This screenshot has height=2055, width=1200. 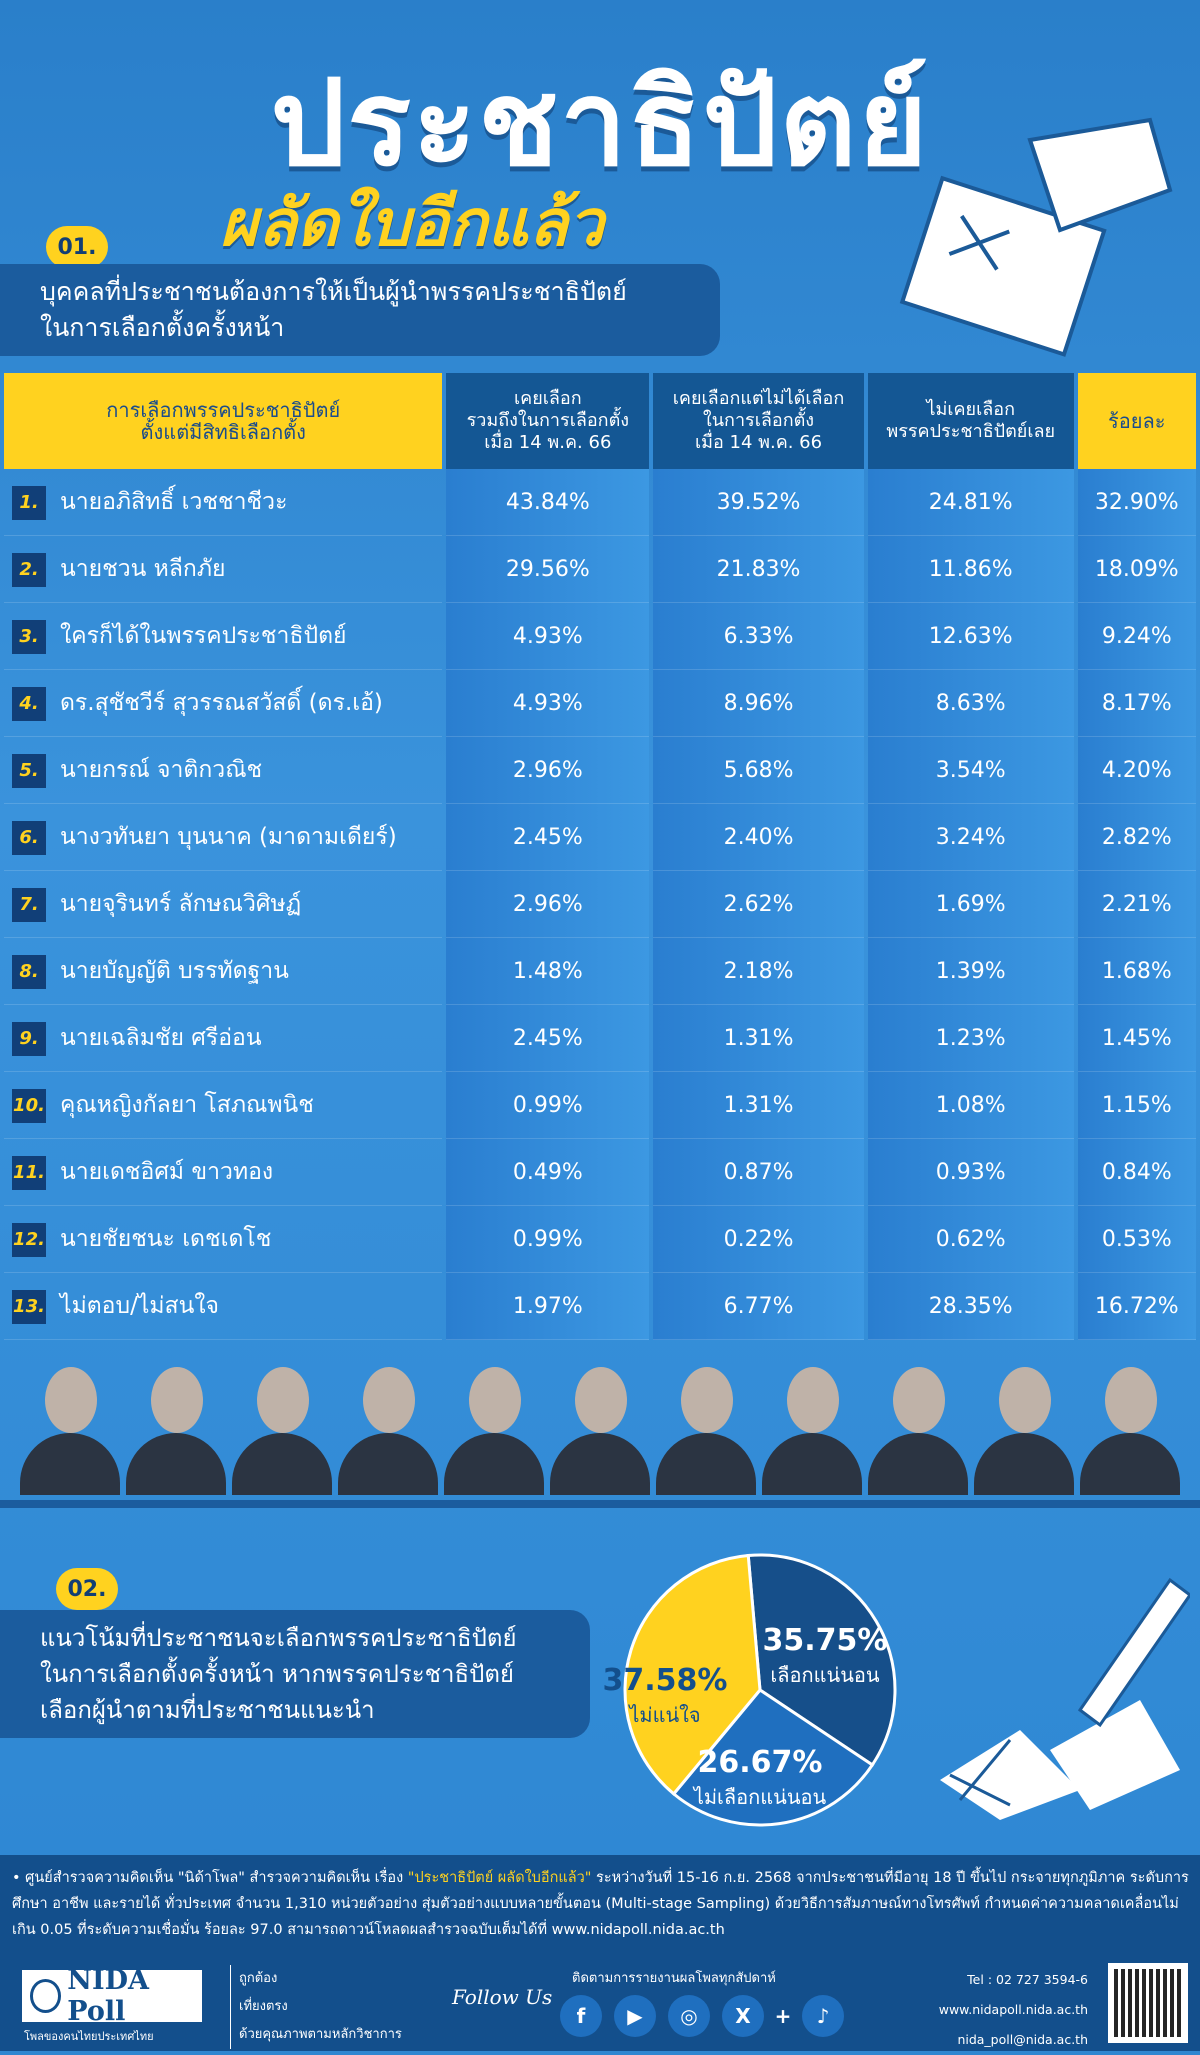 I want to click on candidate-cell: 2. นายชวน หลีกภัย, so click(x=223, y=569).